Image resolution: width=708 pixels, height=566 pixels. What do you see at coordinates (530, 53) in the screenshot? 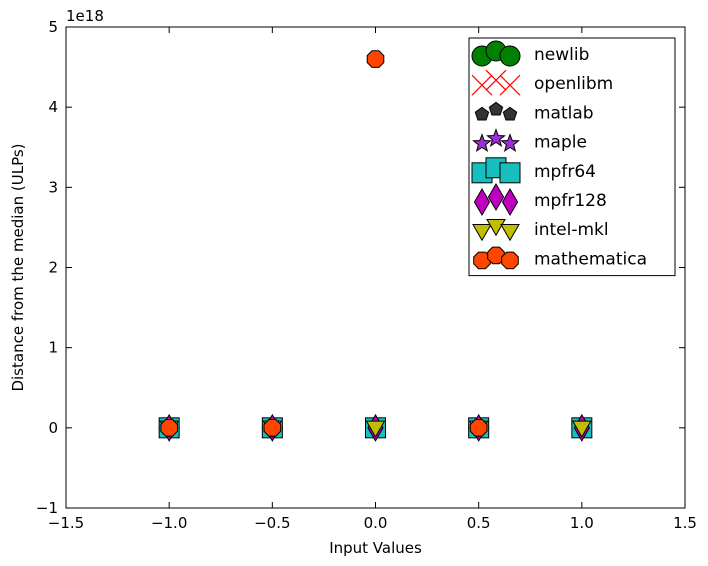
I see `legend-item-newlib: newlib` at bounding box center [530, 53].